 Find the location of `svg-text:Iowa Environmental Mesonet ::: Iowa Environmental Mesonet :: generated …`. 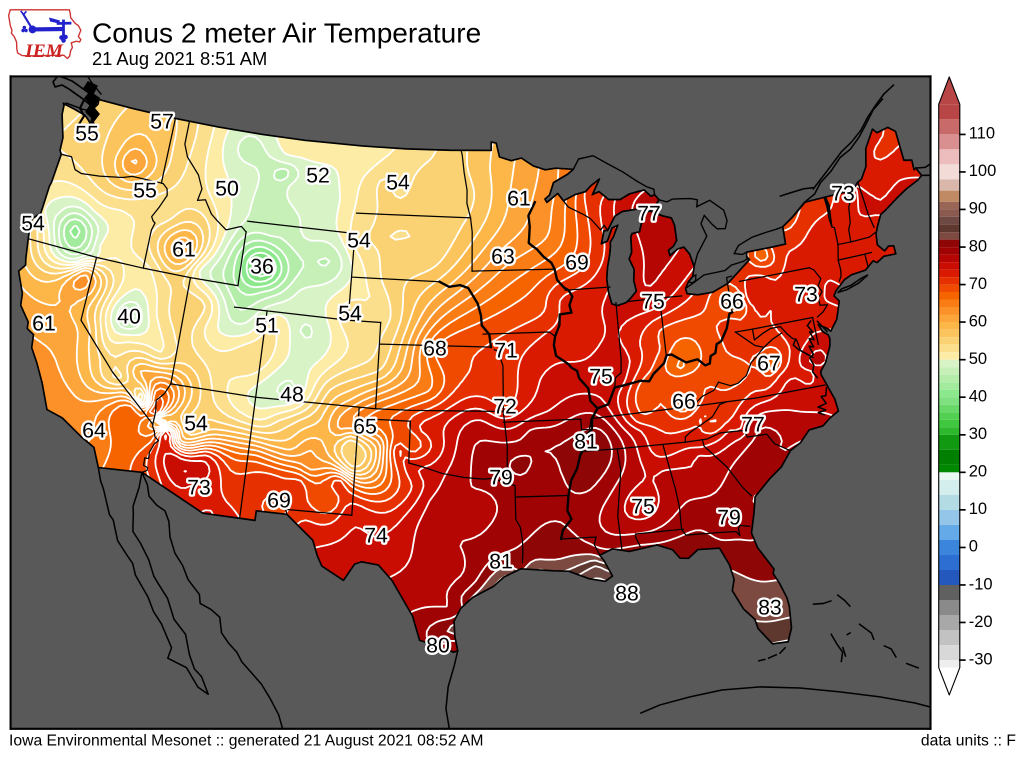

svg-text:Iowa Environmental Mesonet ::: Iowa Environmental Mesonet :: generated … is located at coordinates (246, 741).